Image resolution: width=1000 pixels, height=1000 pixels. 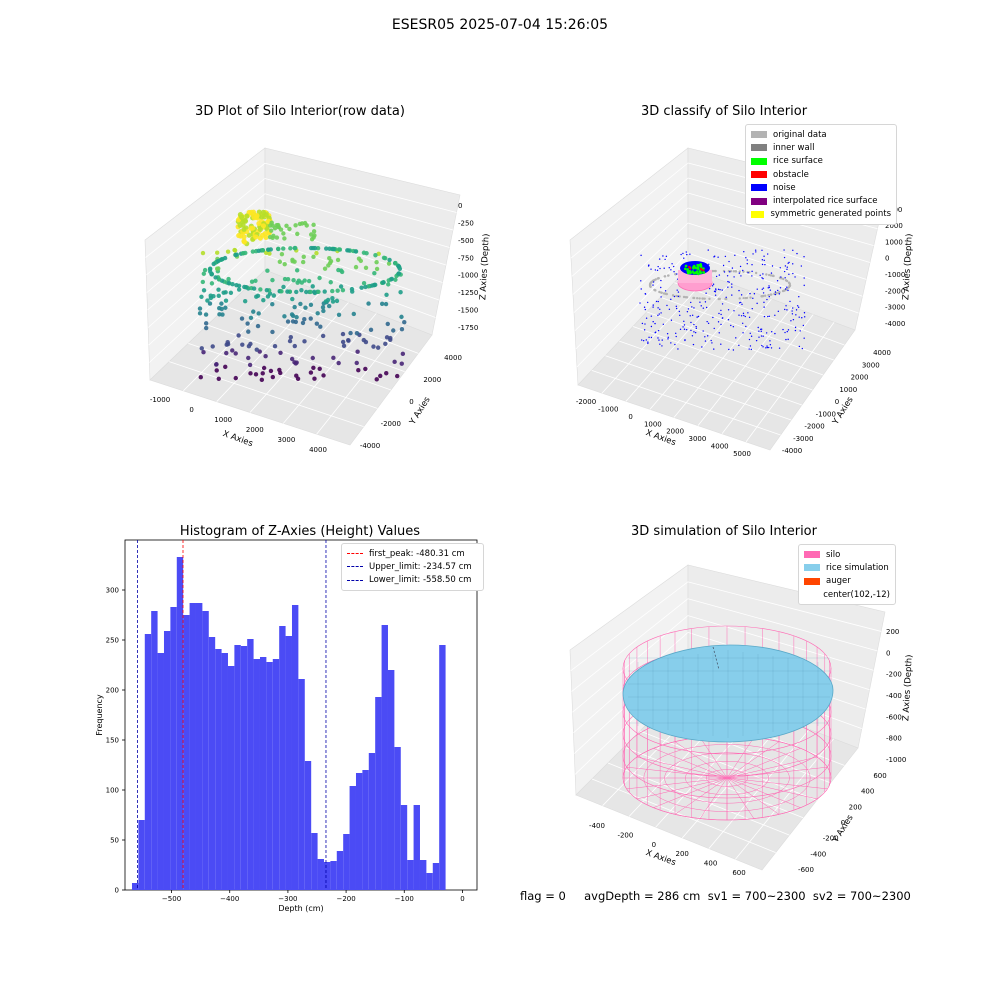 What do you see at coordinates (895, 275) in the screenshot?
I see `classify-ztick: -1000` at bounding box center [895, 275].